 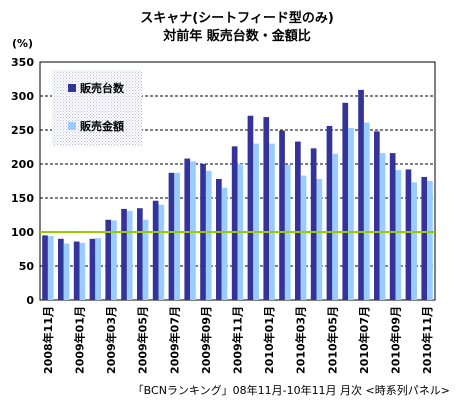 What do you see at coordinates (80, 340) in the screenshot?
I see `x-tick-label: 2009年01月` at bounding box center [80, 340].